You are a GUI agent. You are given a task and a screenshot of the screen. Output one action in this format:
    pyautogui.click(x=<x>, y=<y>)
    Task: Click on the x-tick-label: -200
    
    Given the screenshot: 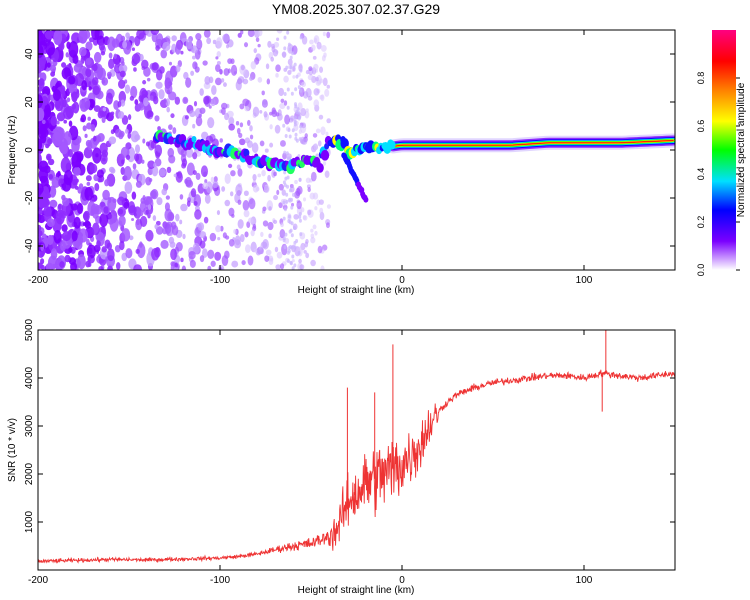 What is the action you would take?
    pyautogui.click(x=38, y=580)
    